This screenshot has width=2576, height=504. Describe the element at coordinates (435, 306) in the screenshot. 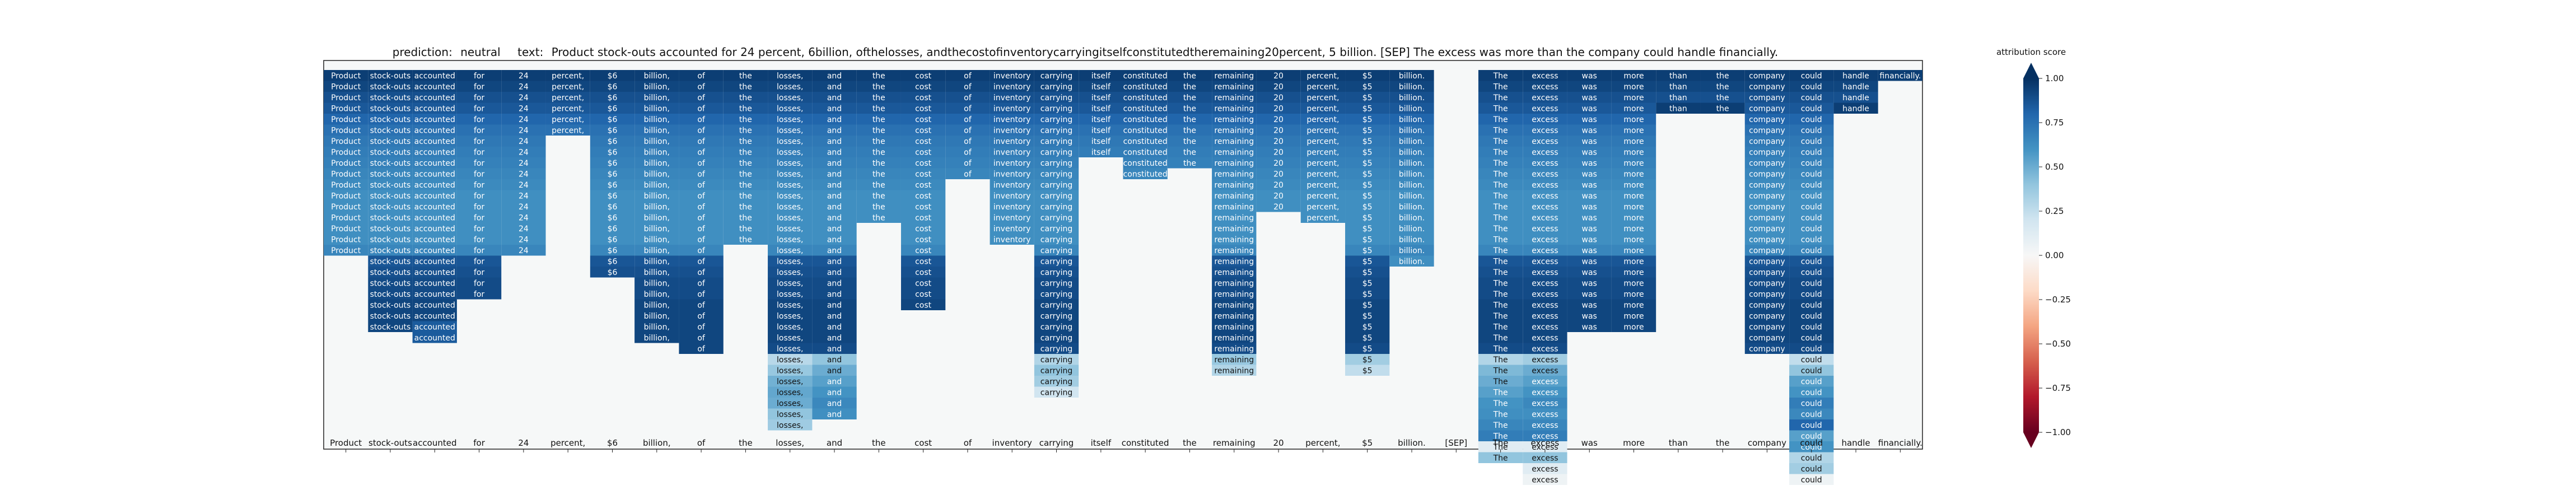

I see `heatmap-cell-label: accounted` at that location.